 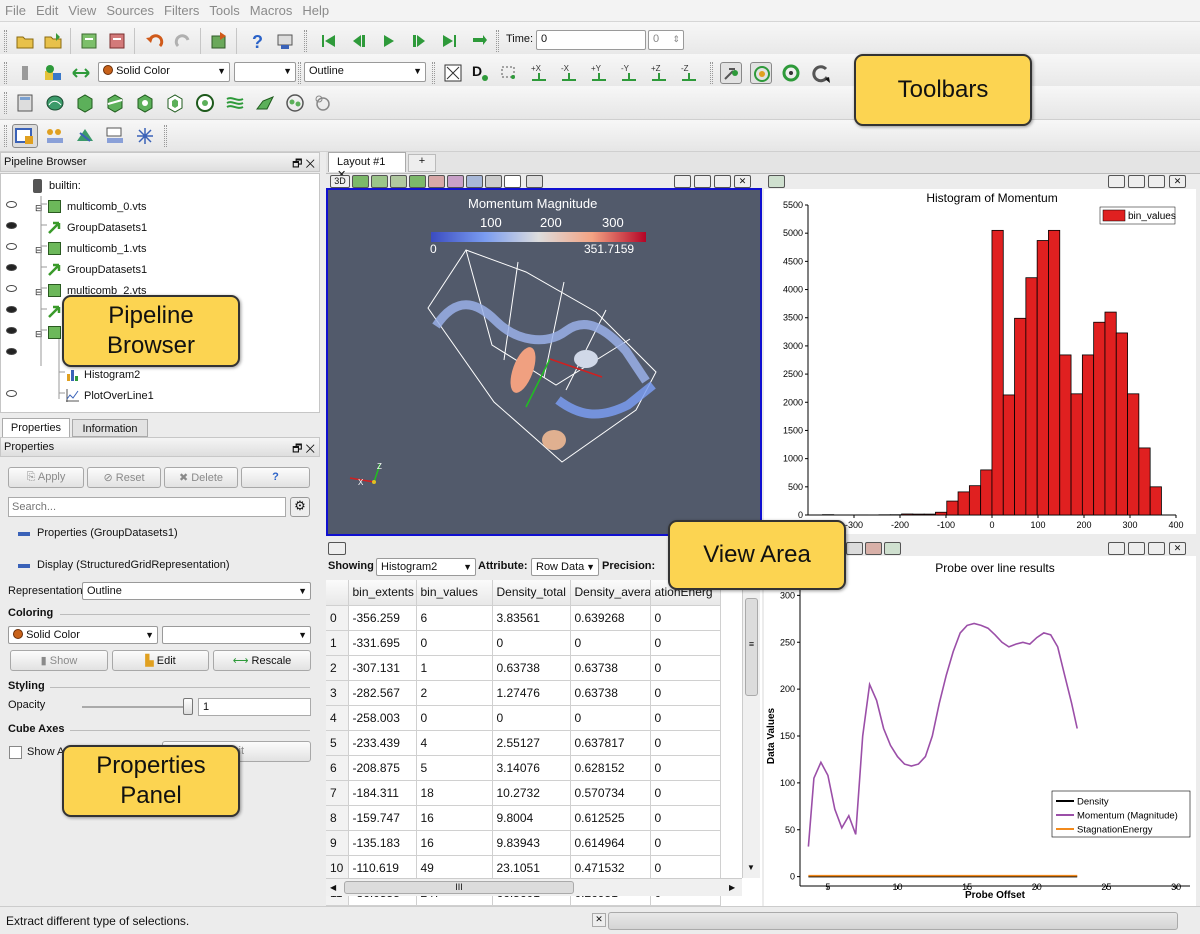 I want to click on delete-button: ✖ Delete, so click(x=201, y=477).